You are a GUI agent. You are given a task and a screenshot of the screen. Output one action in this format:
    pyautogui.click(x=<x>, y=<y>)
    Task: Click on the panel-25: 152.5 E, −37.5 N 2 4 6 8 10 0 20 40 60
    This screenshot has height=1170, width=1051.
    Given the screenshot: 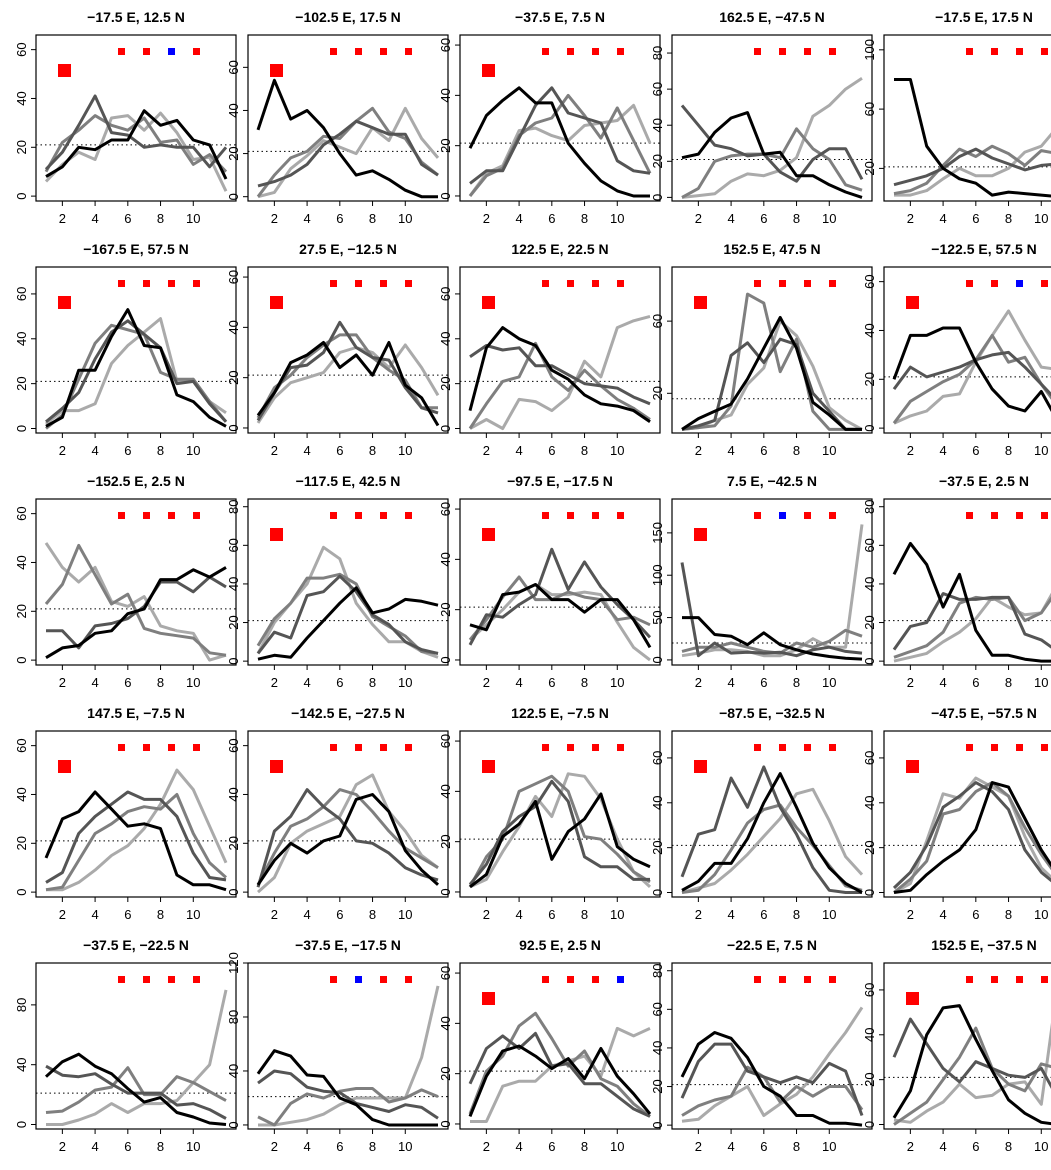 What is the action you would take?
    pyautogui.click(x=956, y=1045)
    